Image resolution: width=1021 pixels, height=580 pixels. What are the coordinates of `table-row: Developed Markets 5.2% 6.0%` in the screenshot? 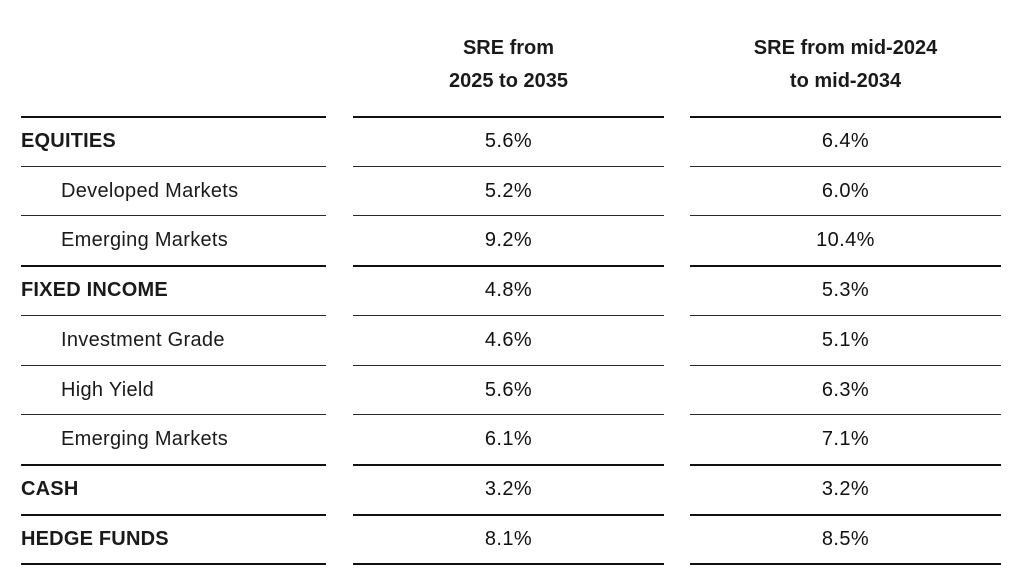 It's located at (510, 191).